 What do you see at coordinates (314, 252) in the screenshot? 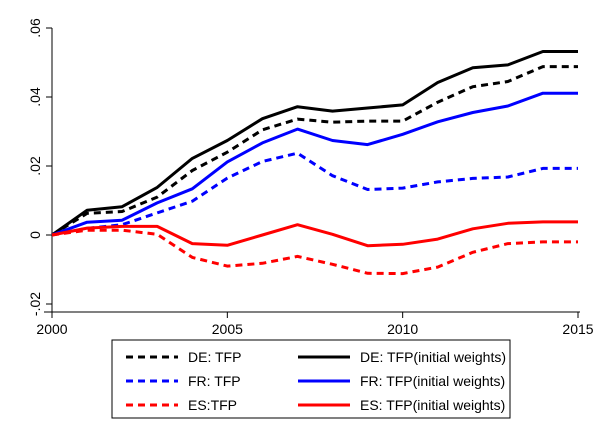
I see `series-line-es-tfp` at bounding box center [314, 252].